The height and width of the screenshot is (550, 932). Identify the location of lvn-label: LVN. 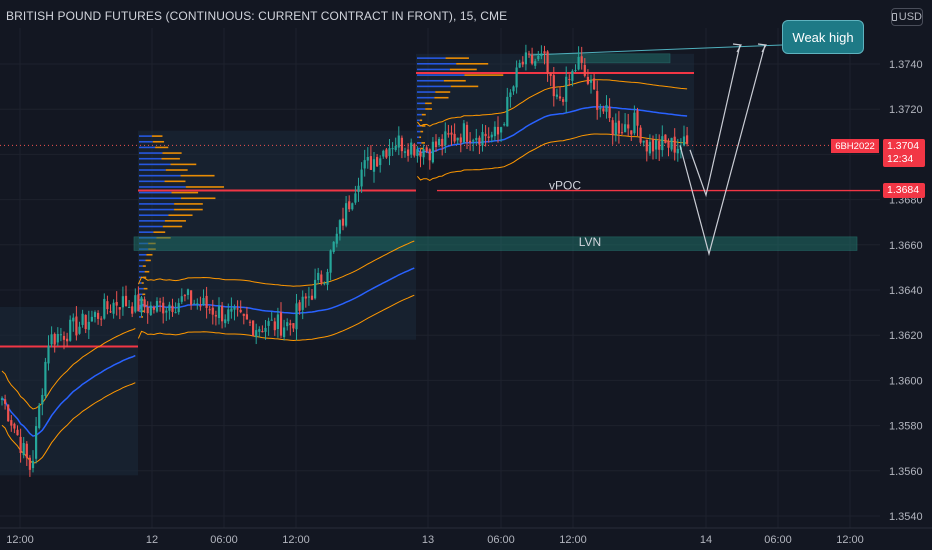
(590, 242).